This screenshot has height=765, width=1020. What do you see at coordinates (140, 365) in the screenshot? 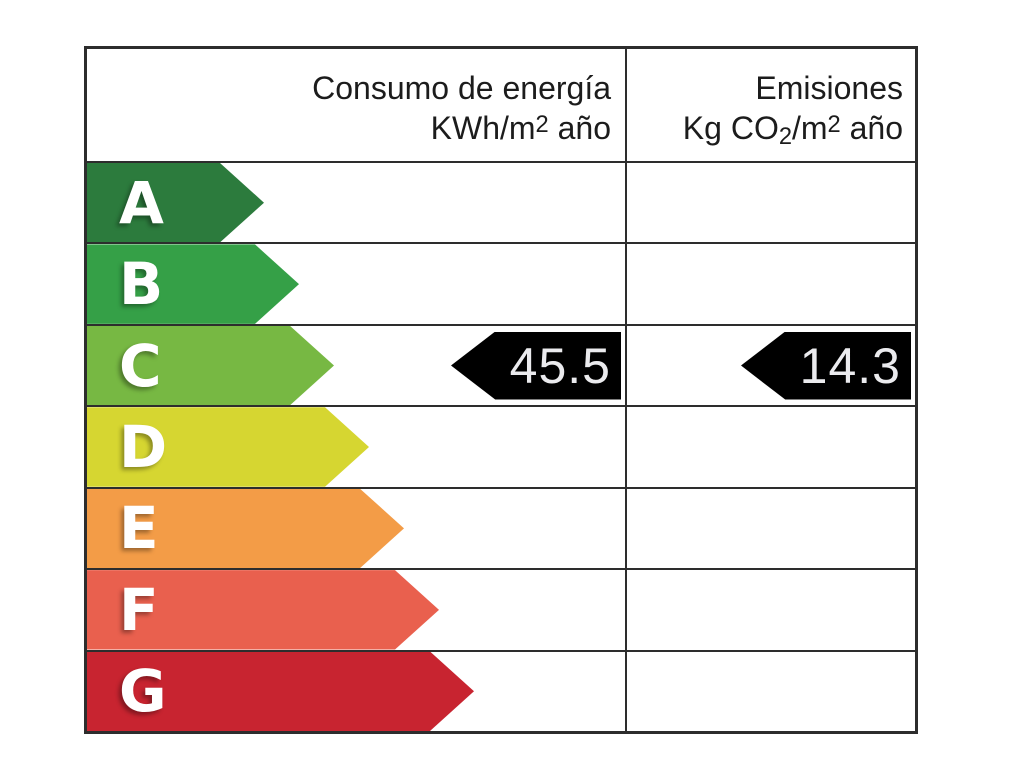
I see `rating-letter-c: C` at bounding box center [140, 365].